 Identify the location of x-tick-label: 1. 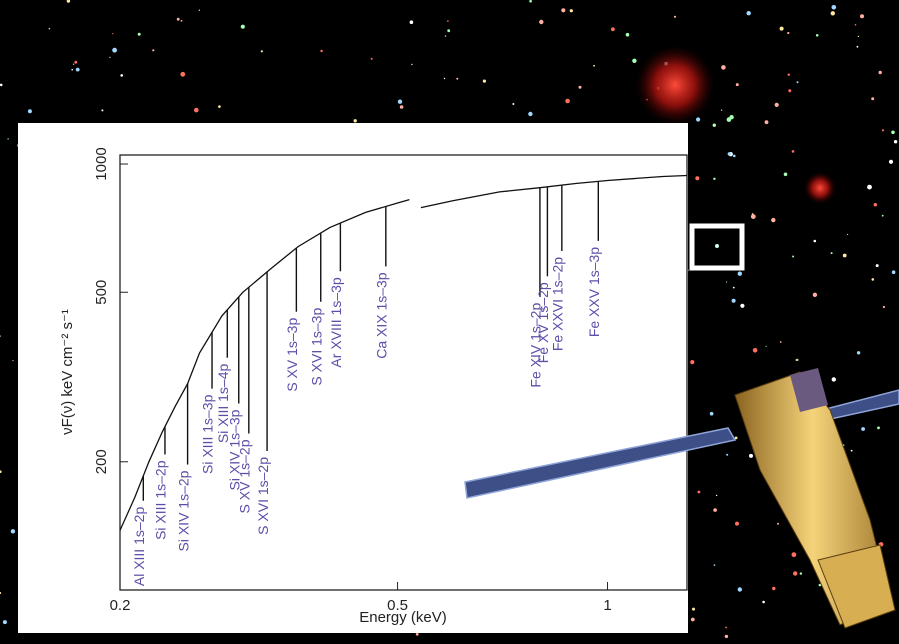
(607, 605).